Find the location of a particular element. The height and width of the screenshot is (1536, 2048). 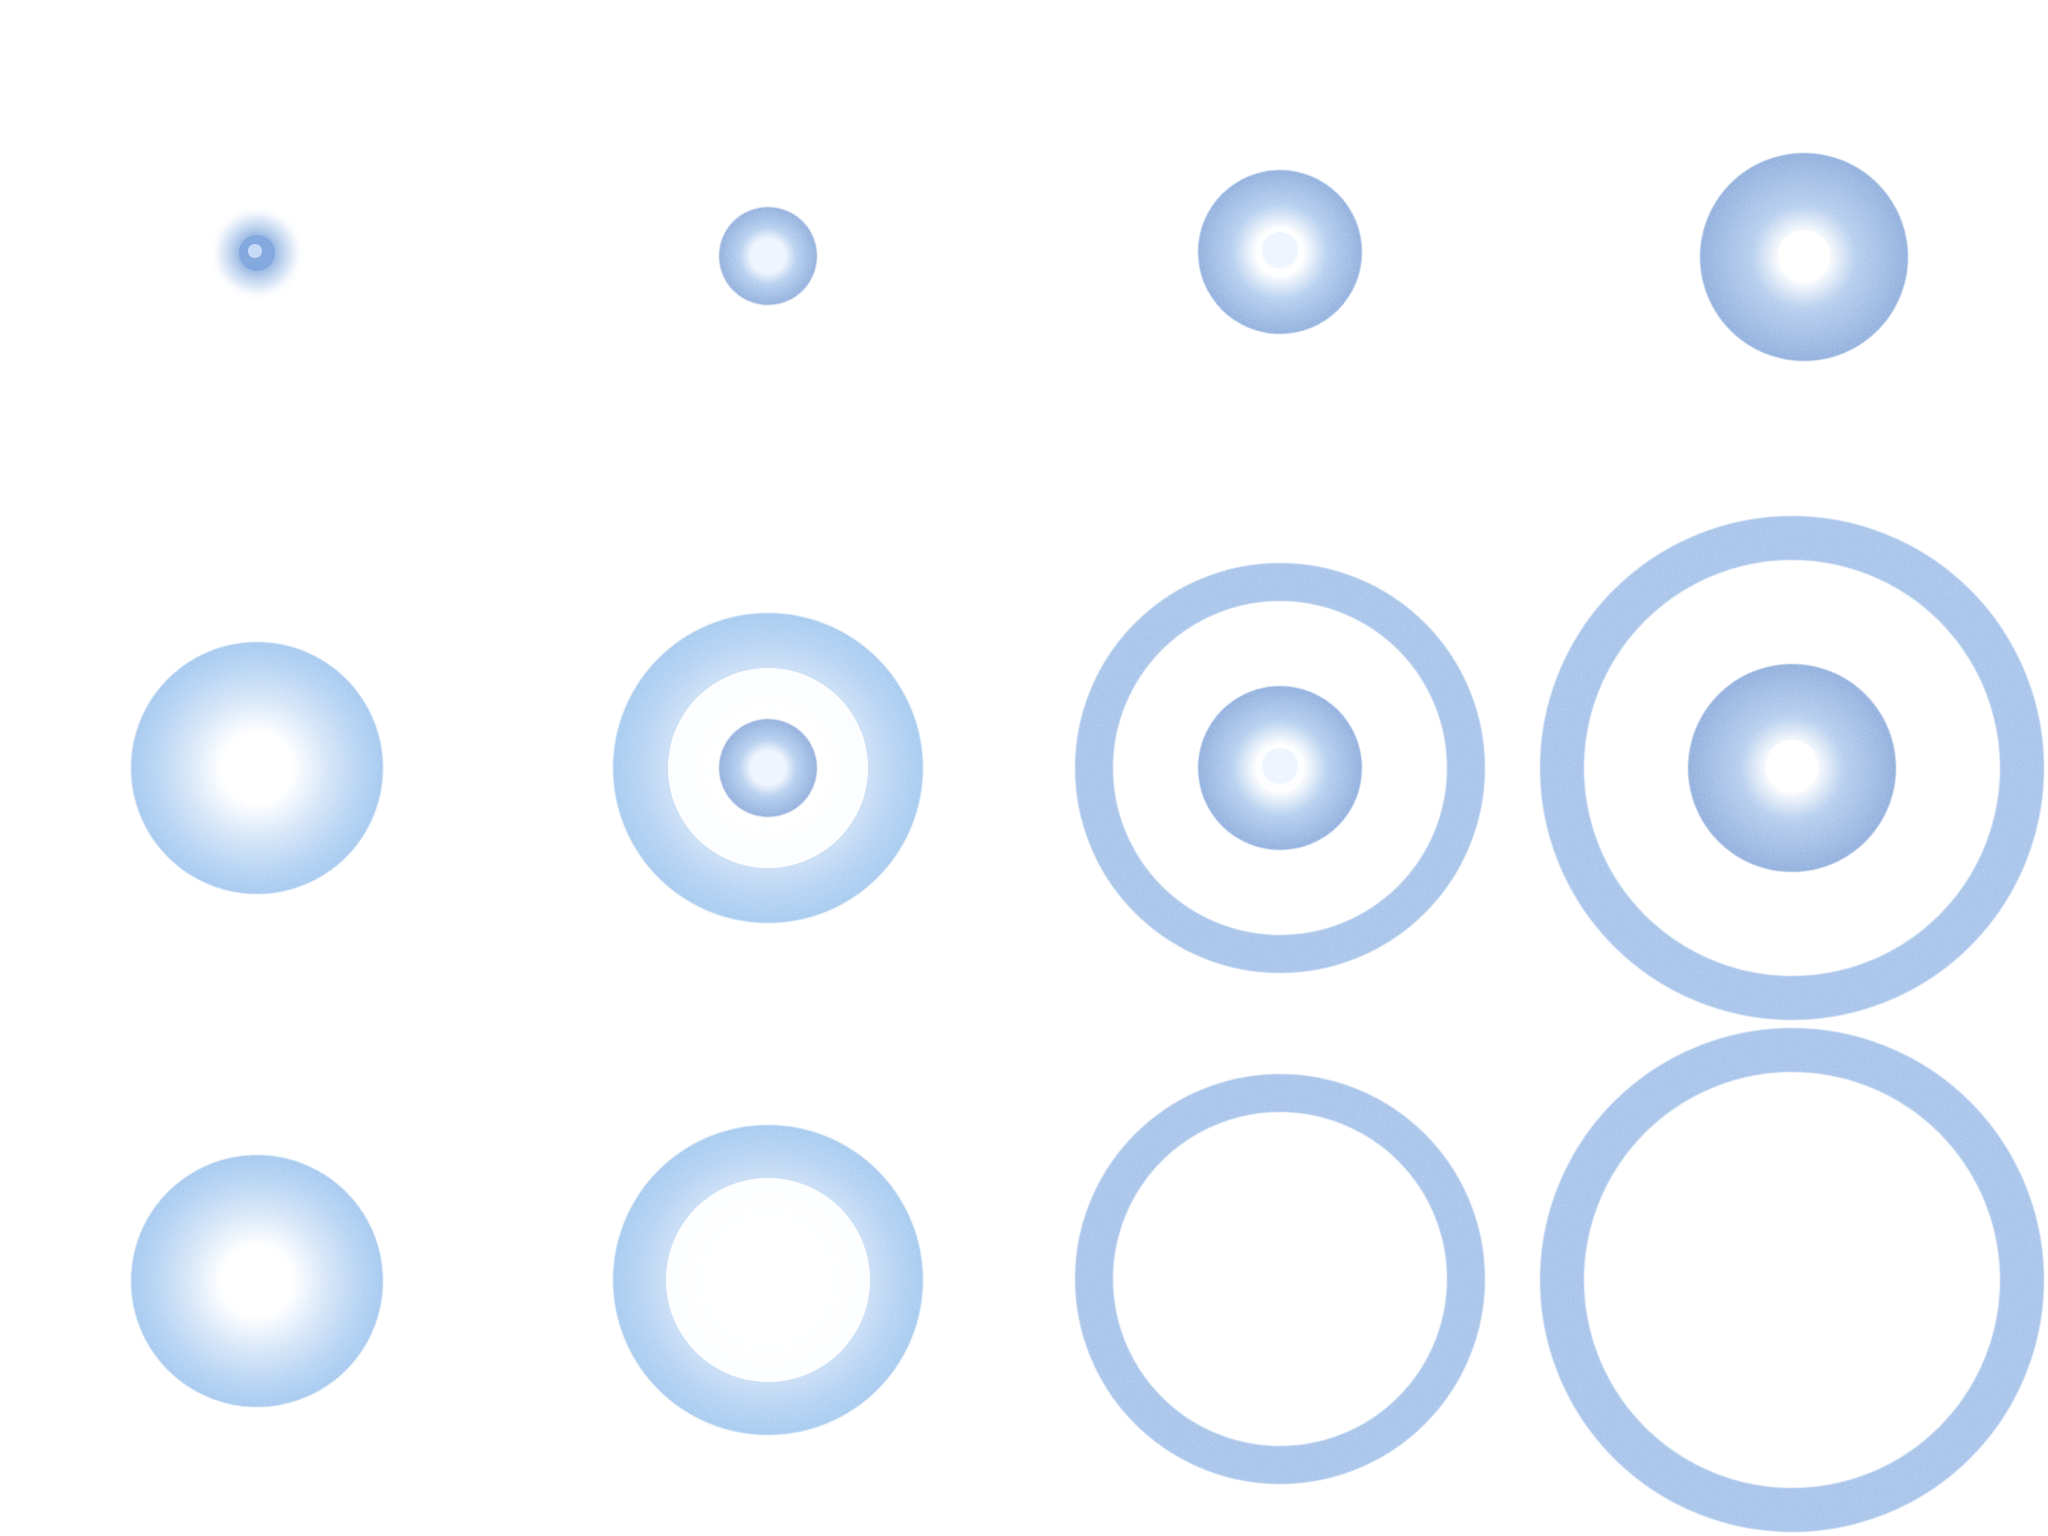

thin-ring-icon is located at coordinates (1280, 1279).